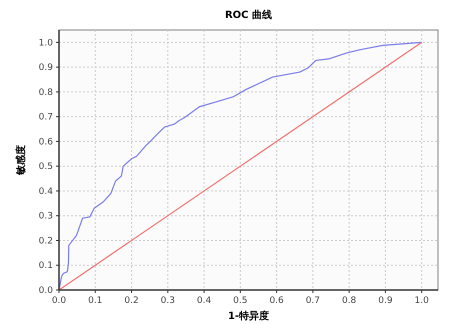  What do you see at coordinates (131, 301) in the screenshot?
I see `x-tick-label: 0.2` at bounding box center [131, 301].